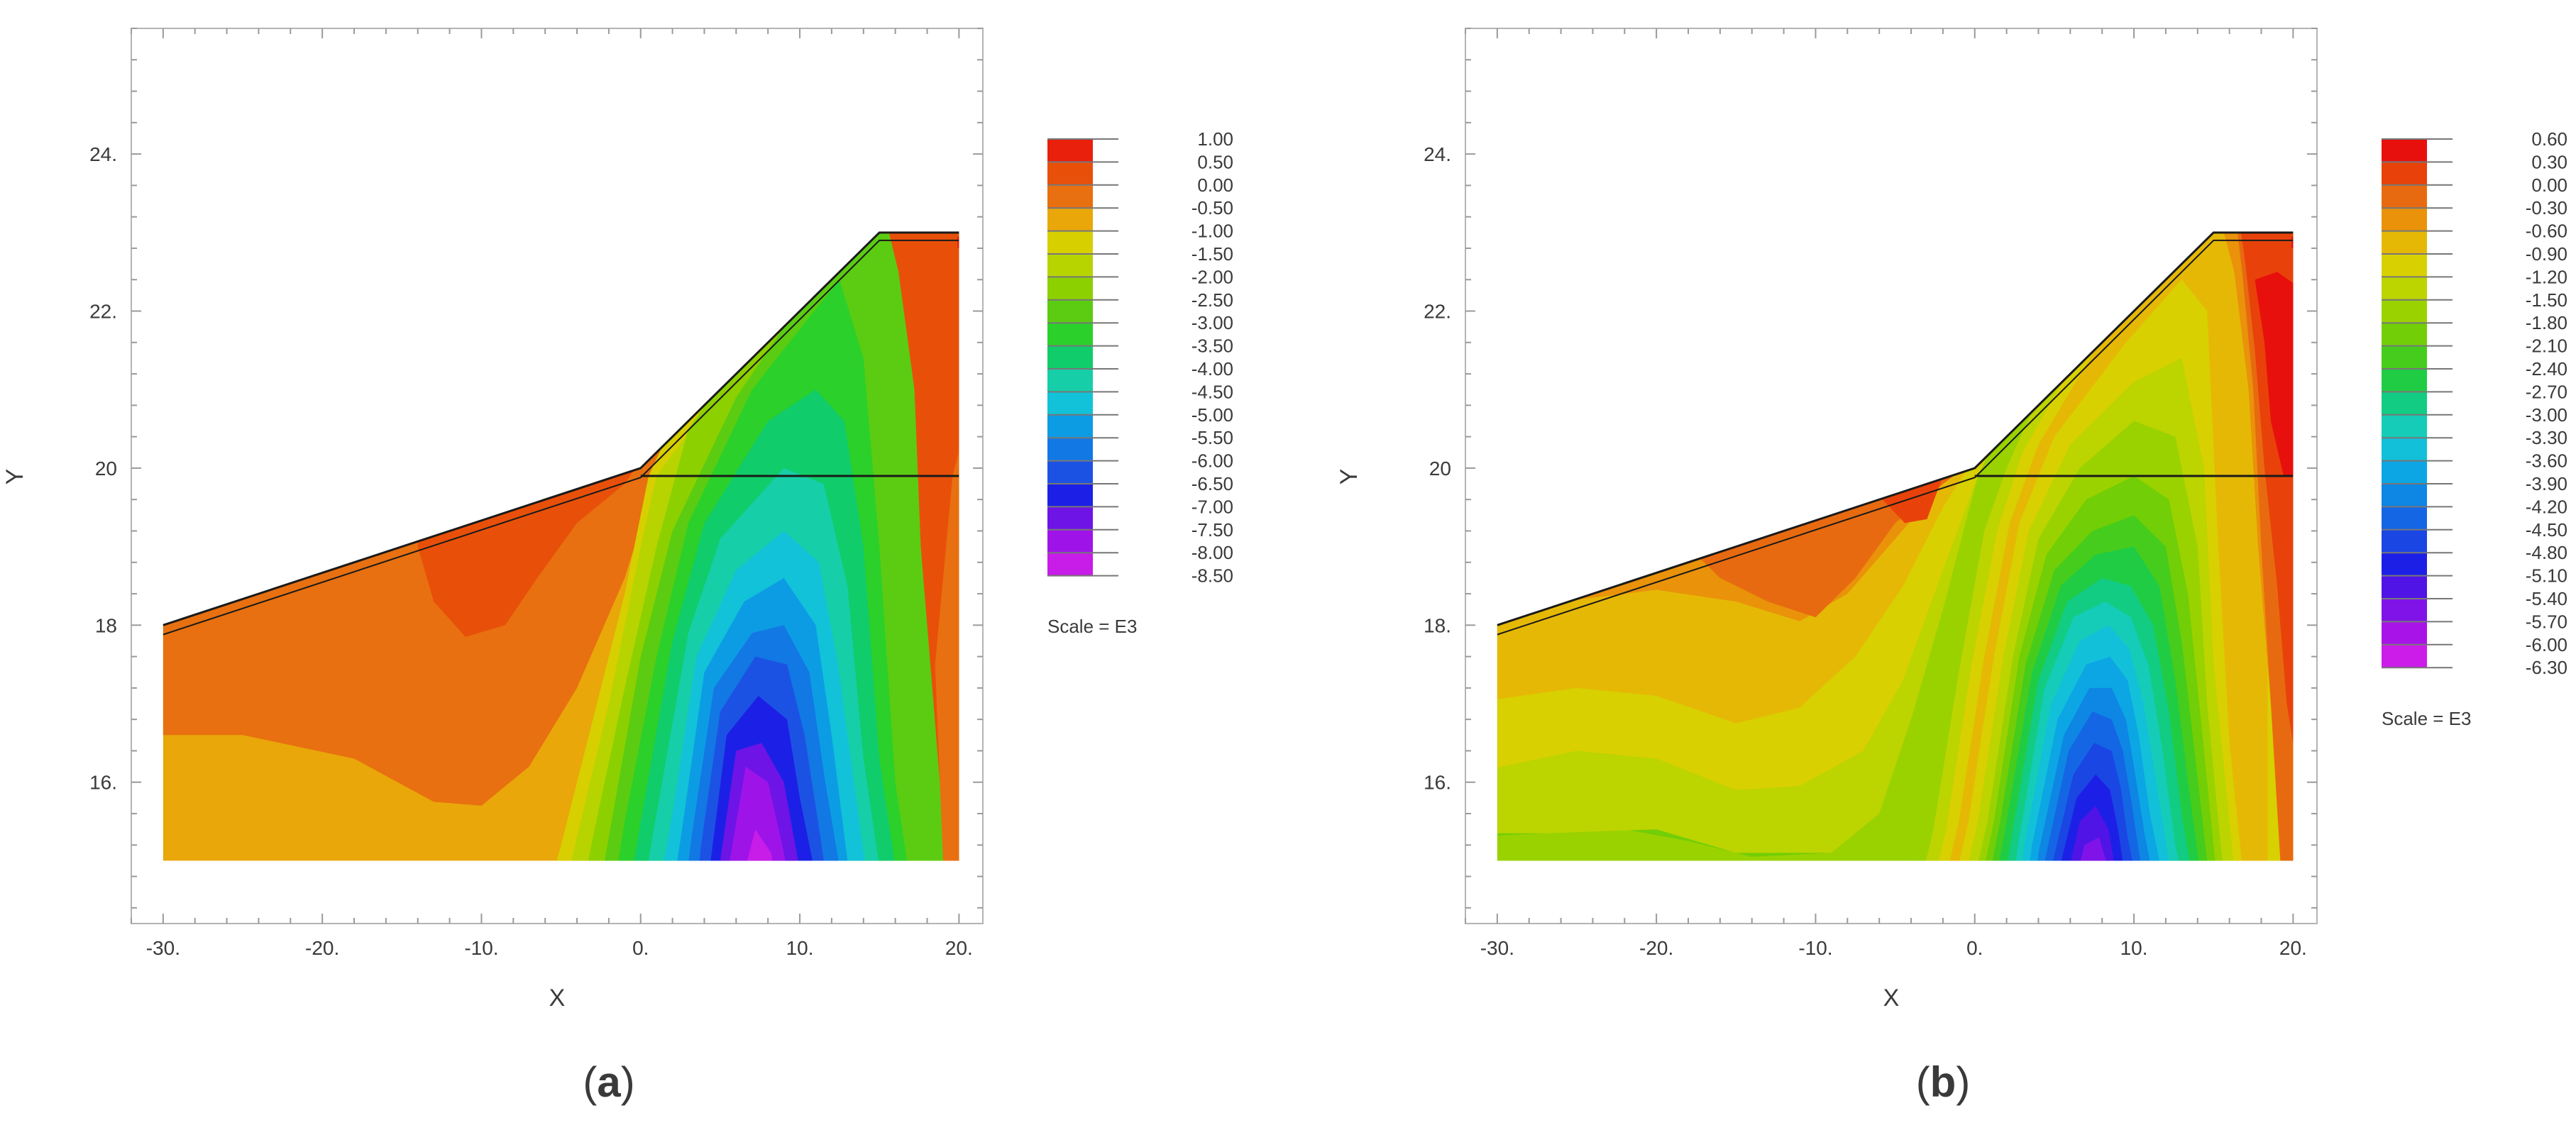  I want to click on y-tick-labels: 16. 18. 20 22. 24., so click(1437, 468).